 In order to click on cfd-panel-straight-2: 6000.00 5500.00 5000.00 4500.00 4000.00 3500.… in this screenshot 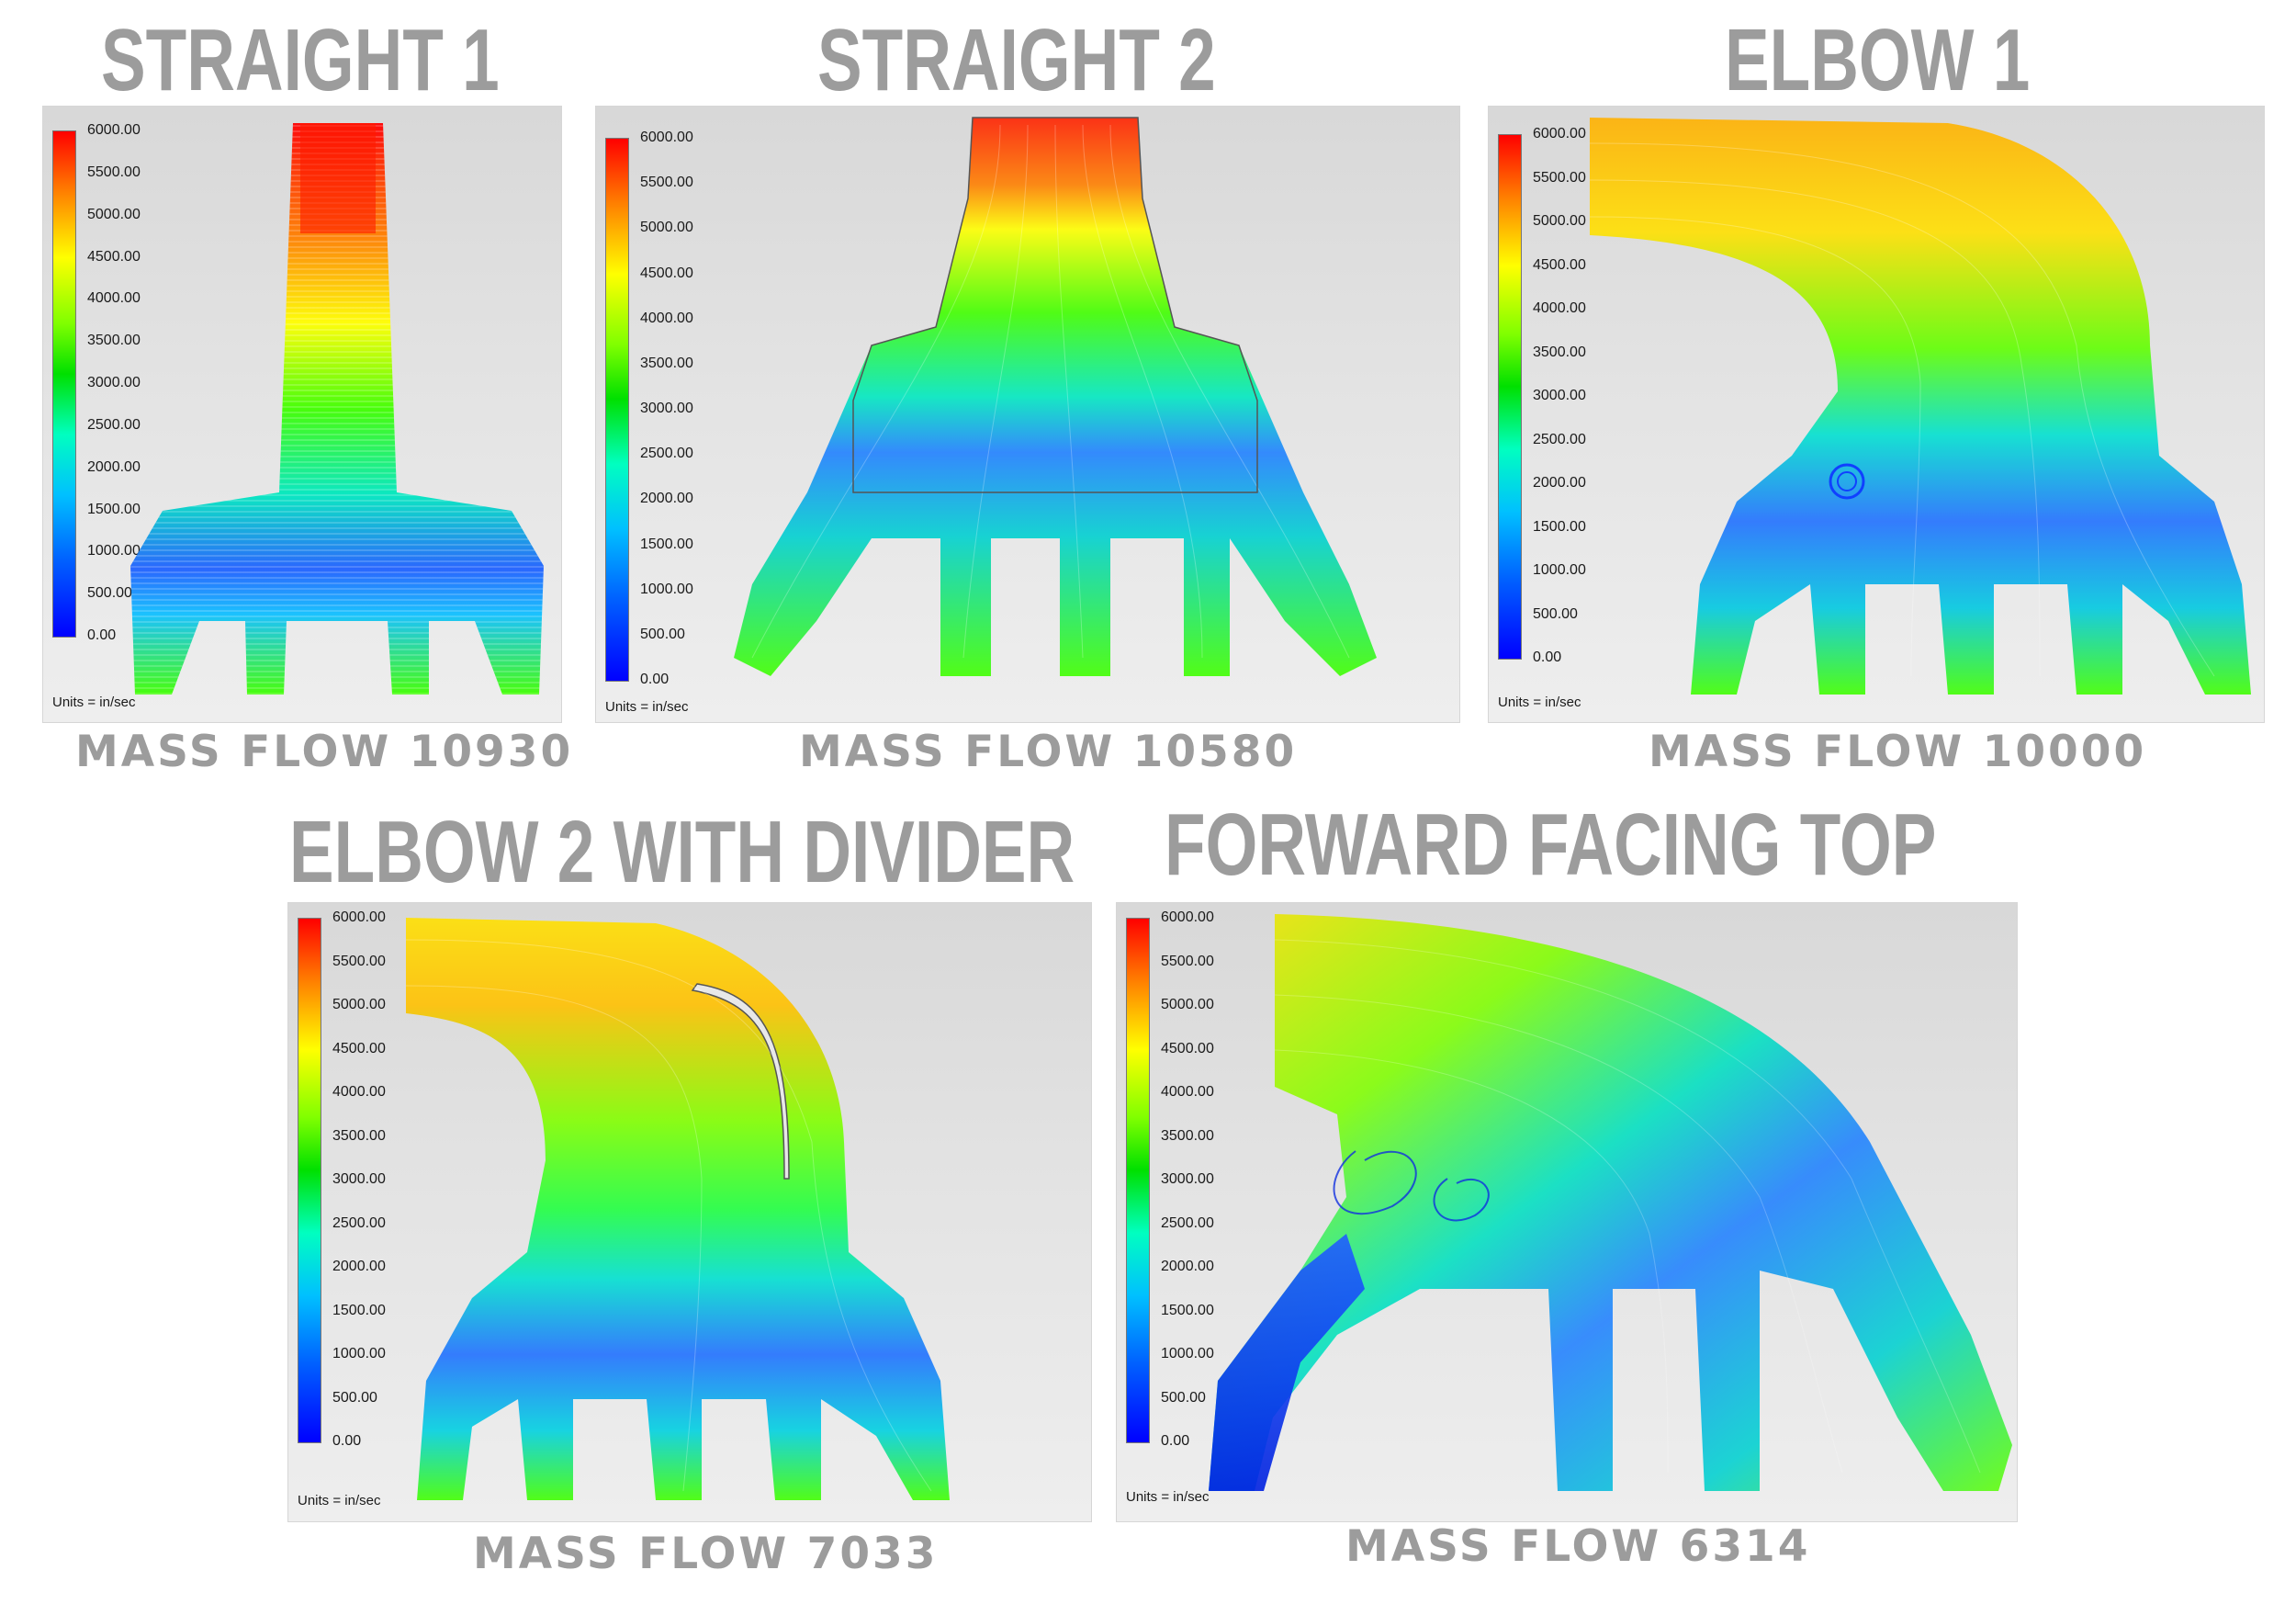, I will do `click(1027, 414)`.